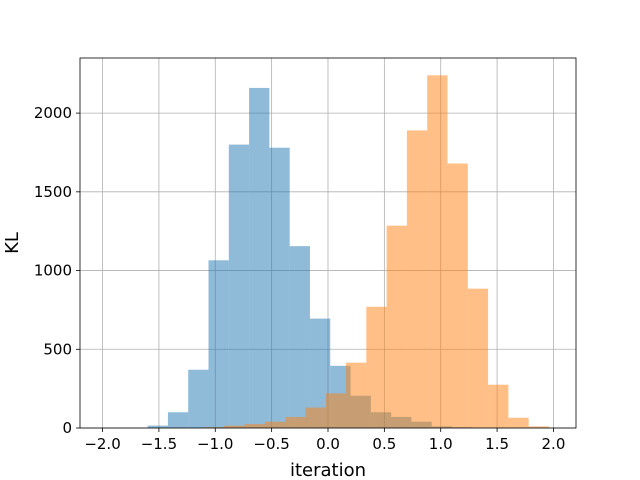 The height and width of the screenshot is (480, 640). I want to click on x-axis-ticks: −2.0 −1.5 −1.0 −0.5 0.0 0.5 1.0 1.5 2.0, so click(324, 440).